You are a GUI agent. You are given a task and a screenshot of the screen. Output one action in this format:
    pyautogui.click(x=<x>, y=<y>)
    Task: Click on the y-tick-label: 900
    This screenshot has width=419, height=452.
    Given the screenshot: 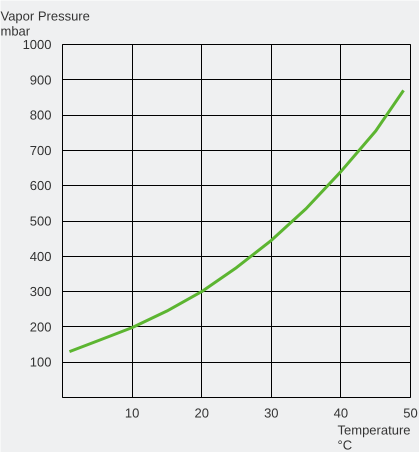 What is the action you would take?
    pyautogui.click(x=41, y=80)
    